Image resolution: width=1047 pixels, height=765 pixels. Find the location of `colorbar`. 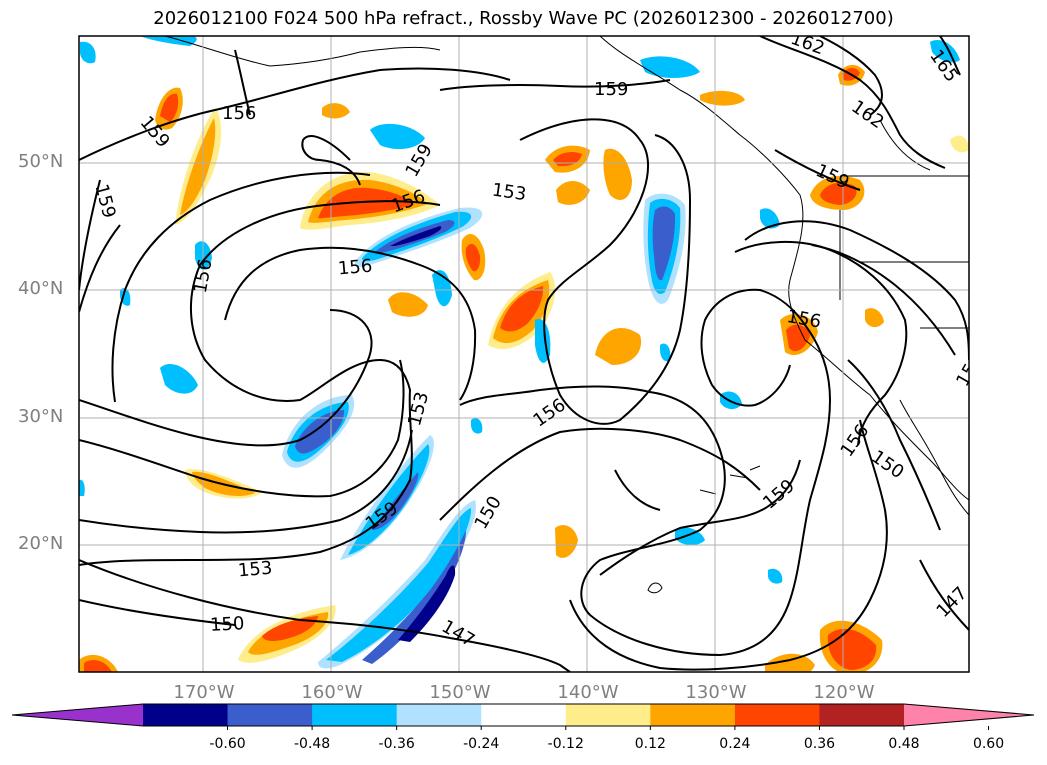

colorbar is located at coordinates (523, 716).